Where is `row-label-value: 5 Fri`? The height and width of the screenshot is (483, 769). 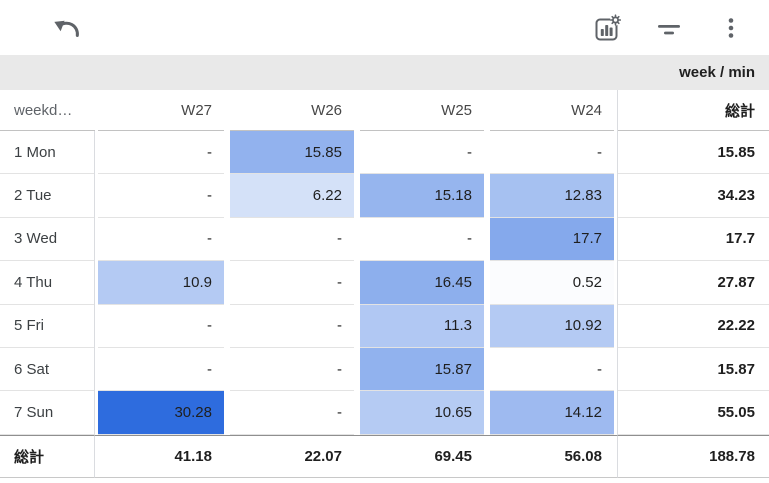 row-label-value: 5 Fri is located at coordinates (47, 326).